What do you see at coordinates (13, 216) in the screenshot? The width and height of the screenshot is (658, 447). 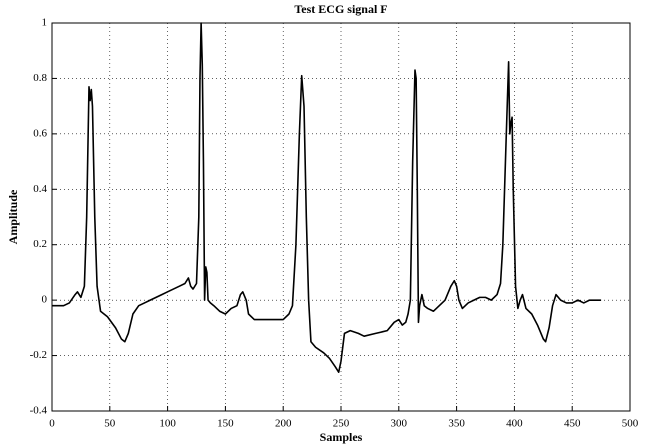 I see `y-axis-label: Amplitude` at bounding box center [13, 216].